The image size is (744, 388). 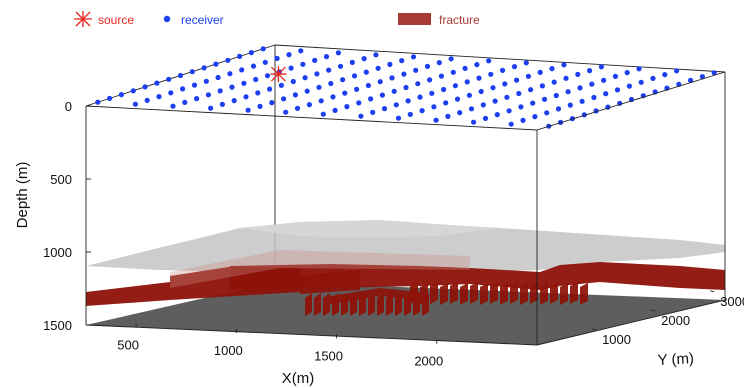 What do you see at coordinates (428, 361) in the screenshot?
I see `x-tick-label: 2000` at bounding box center [428, 361].